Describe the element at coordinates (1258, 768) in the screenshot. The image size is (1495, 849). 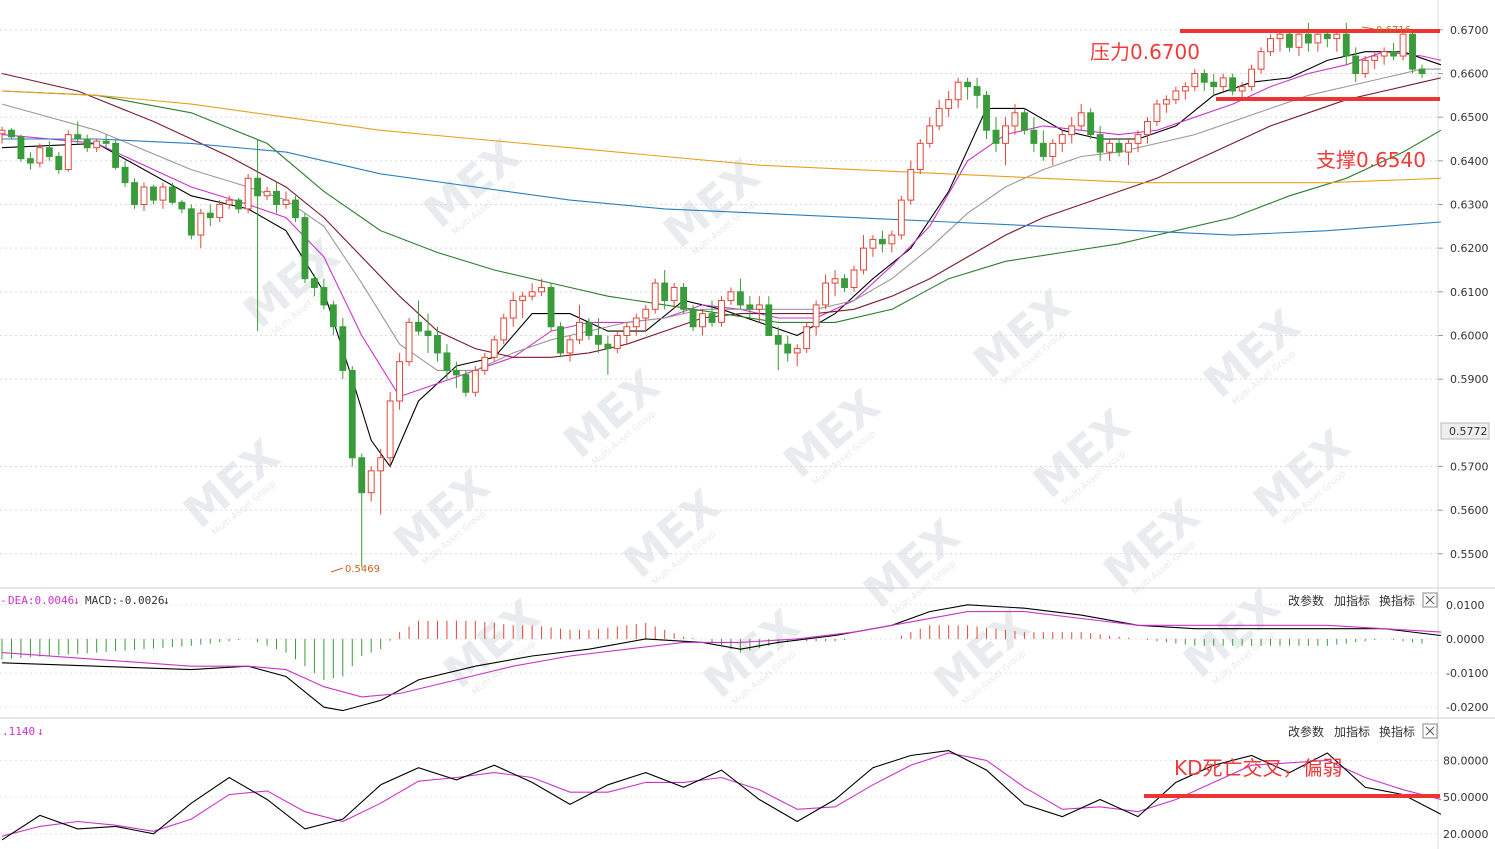
I see `kd-cross-label: KD死亡交叉，偏弱` at that location.